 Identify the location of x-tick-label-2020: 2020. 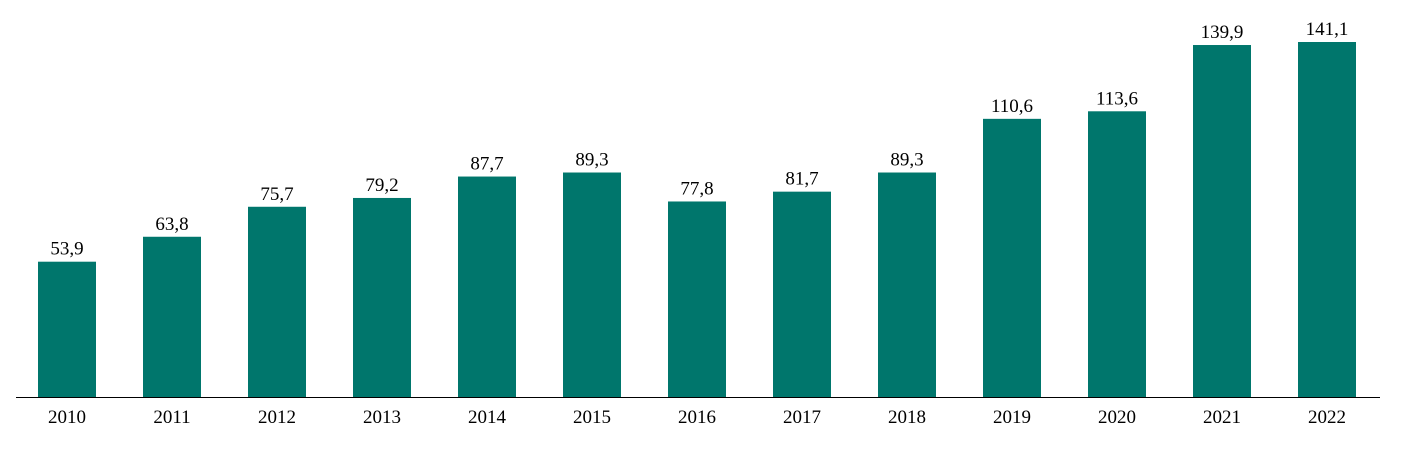
(1117, 417).